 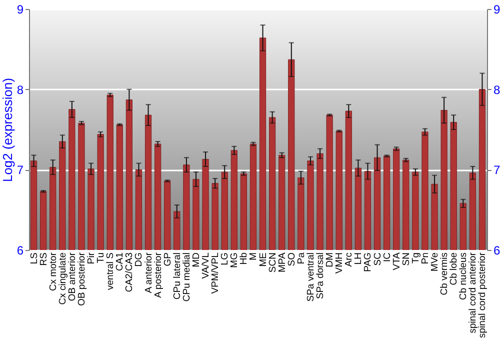 What do you see at coordinates (497, 9) in the screenshot?
I see `y2-tick-label: 9` at bounding box center [497, 9].